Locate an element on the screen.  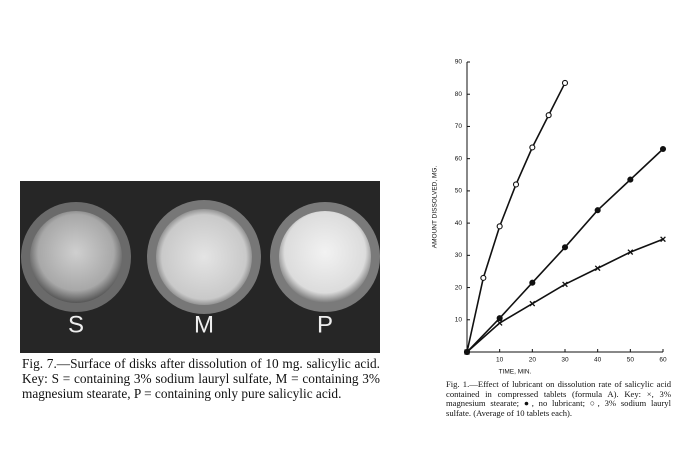
y-tick-label: 40 is located at coordinates (459, 223).